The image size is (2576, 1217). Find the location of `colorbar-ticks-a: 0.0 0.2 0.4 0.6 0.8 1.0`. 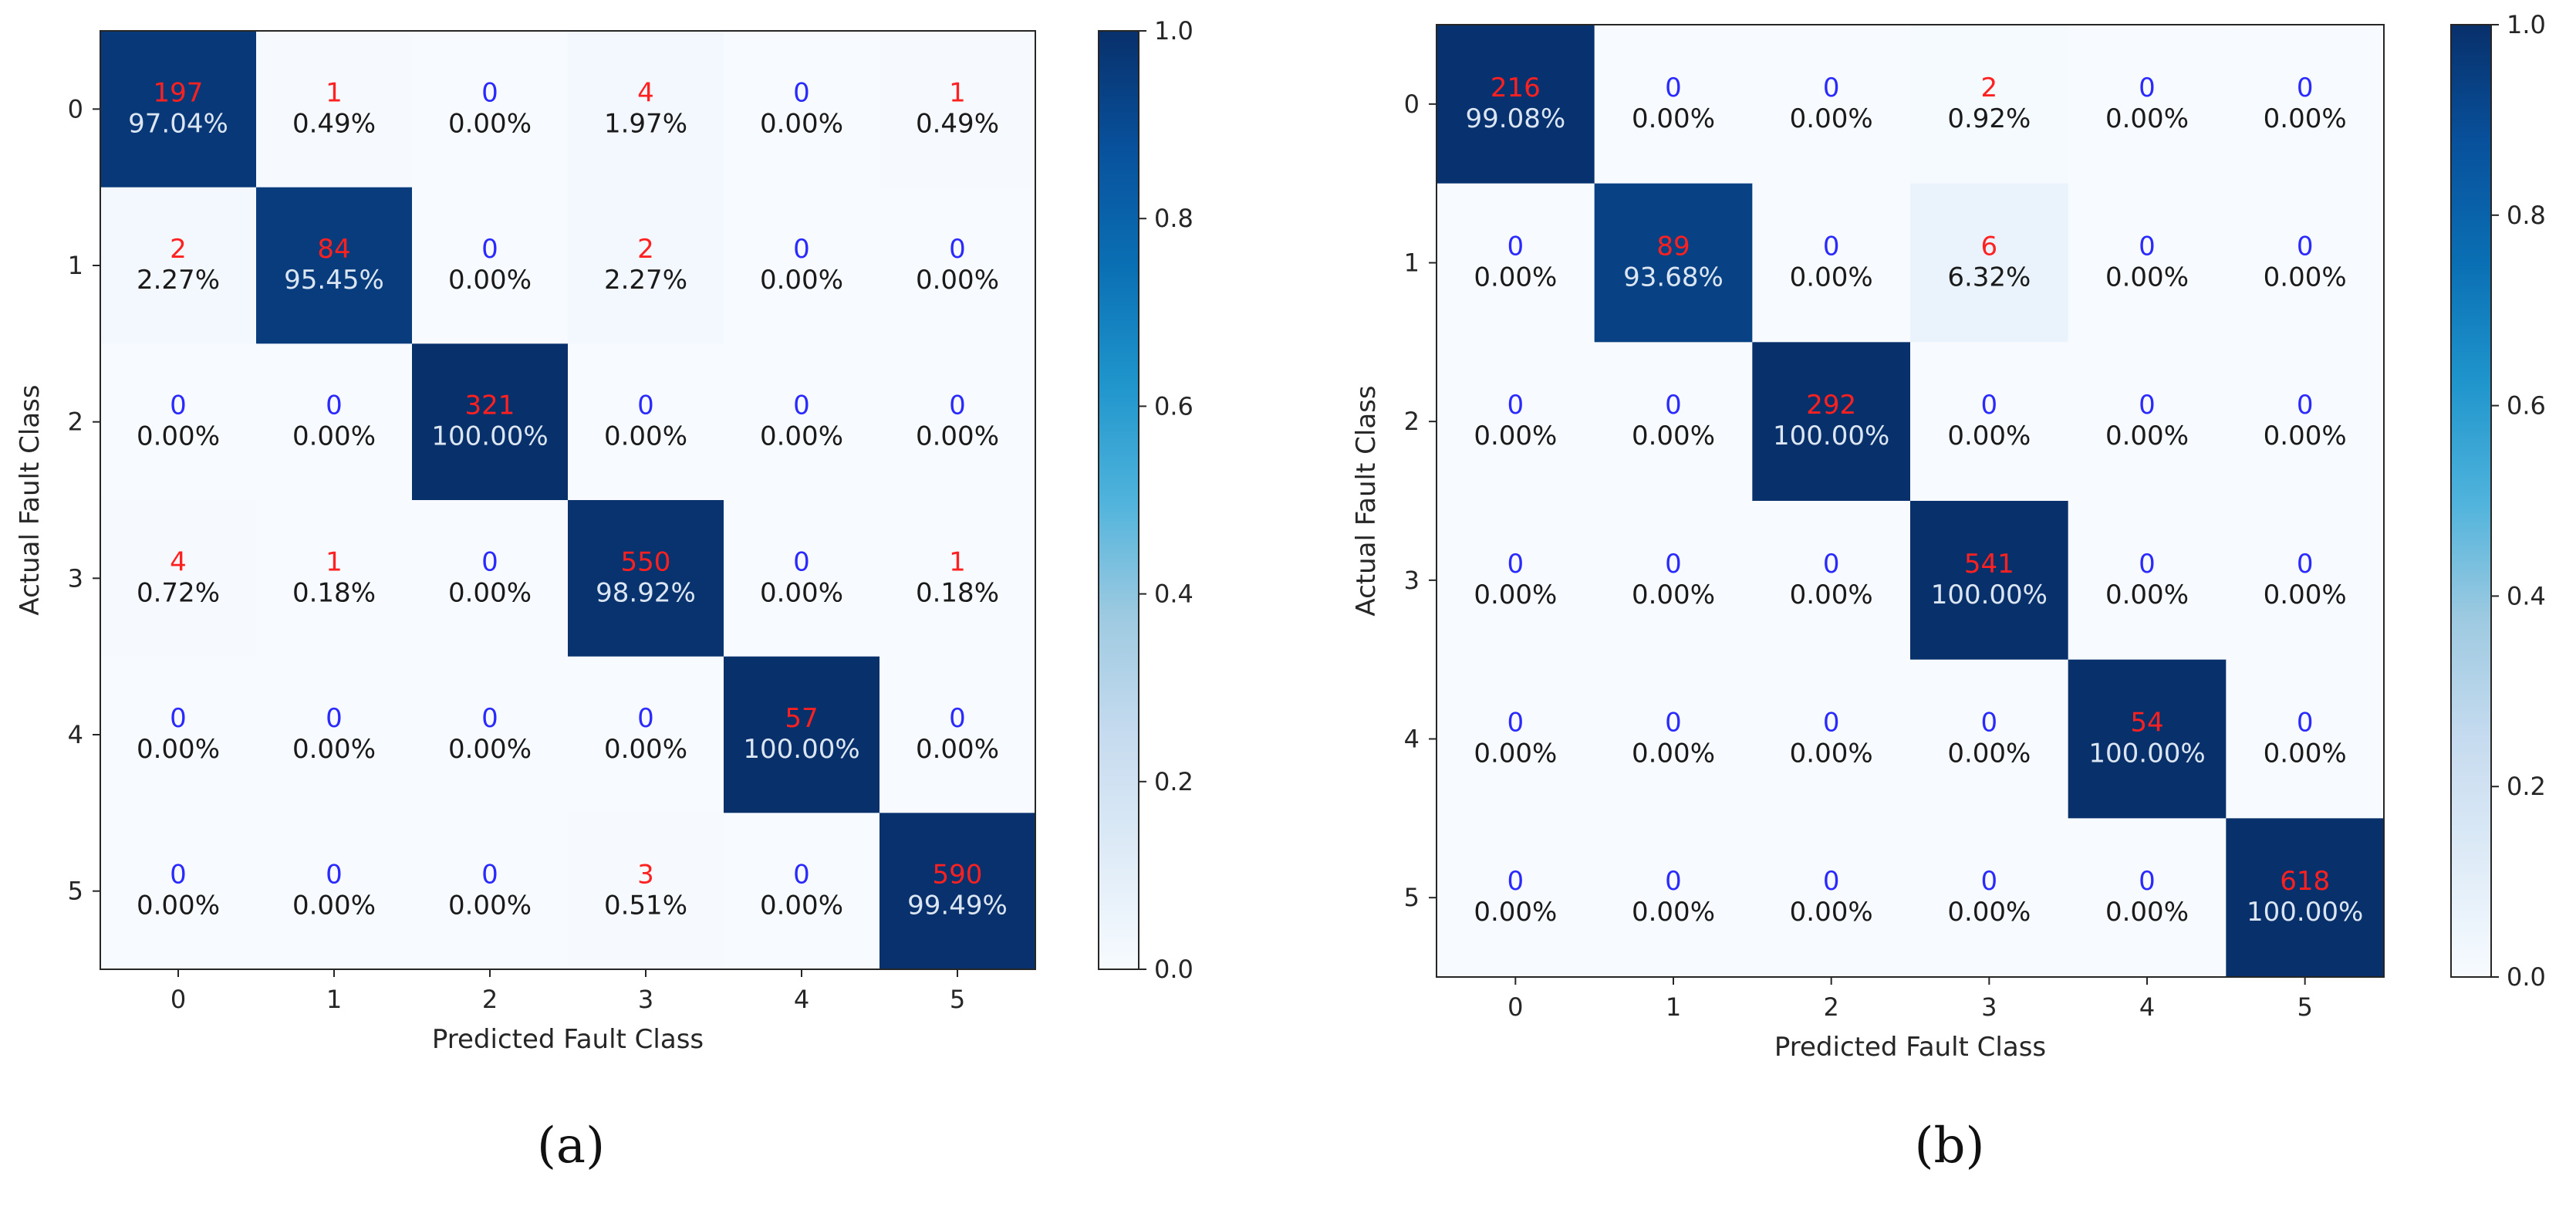

colorbar-ticks-a: 0.0 0.2 0.4 0.6 0.8 1.0 is located at coordinates (1166, 500).